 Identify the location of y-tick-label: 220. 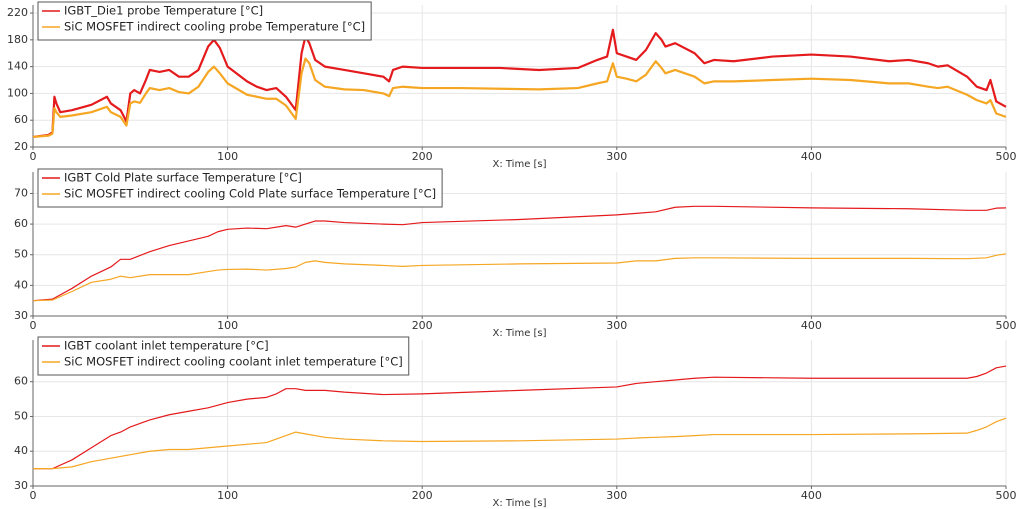
(17, 12).